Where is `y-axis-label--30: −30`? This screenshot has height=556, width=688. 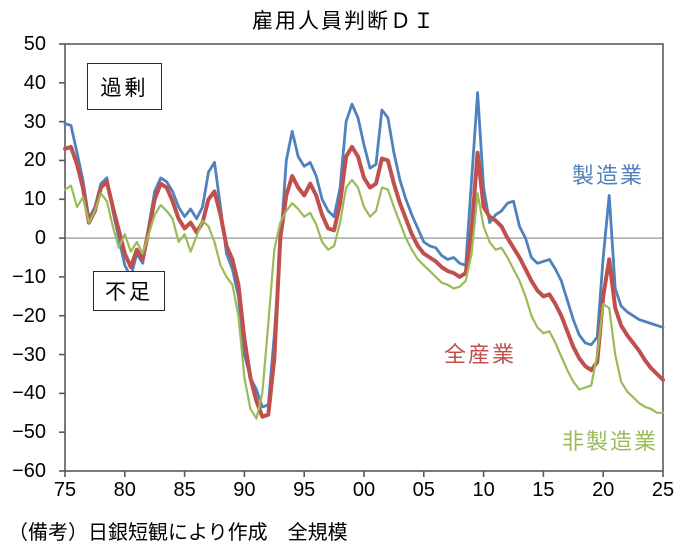 y-axis-label--30: −30 is located at coordinates (29, 354).